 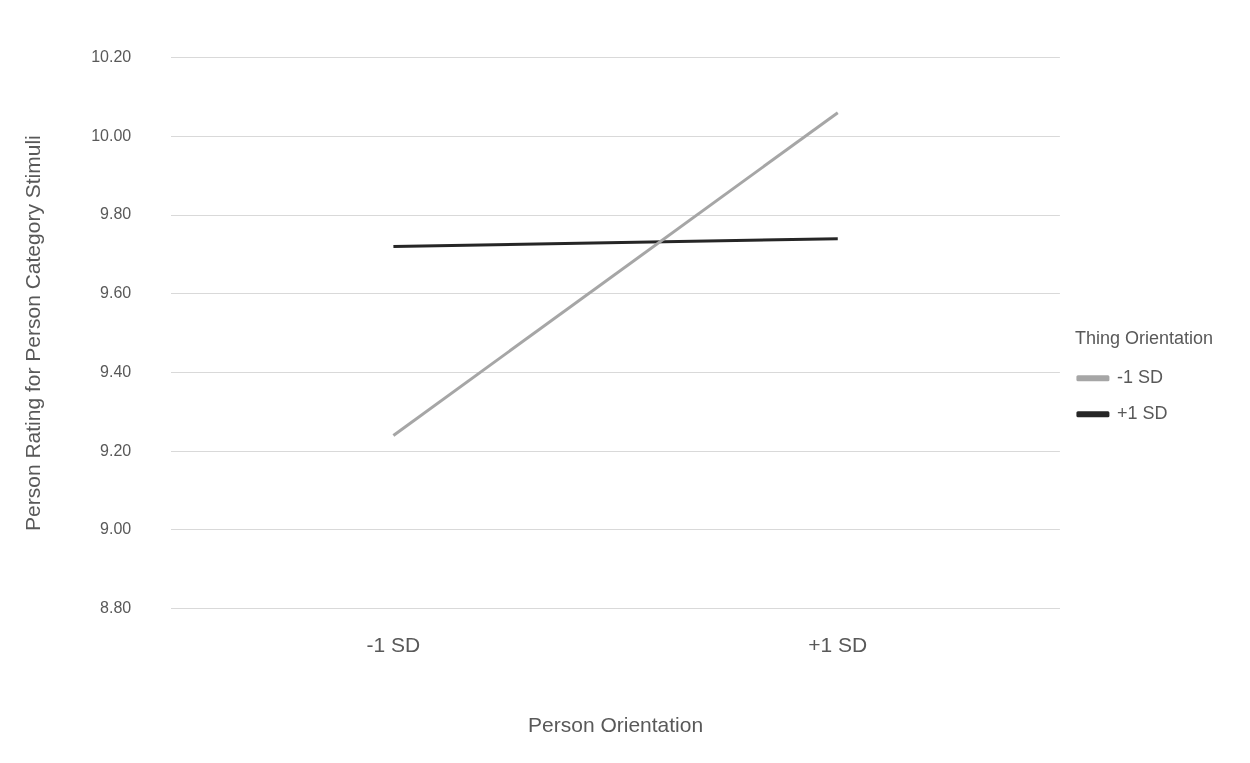 I want to click on legend-title: Thing Orientation, so click(x=1143, y=337).